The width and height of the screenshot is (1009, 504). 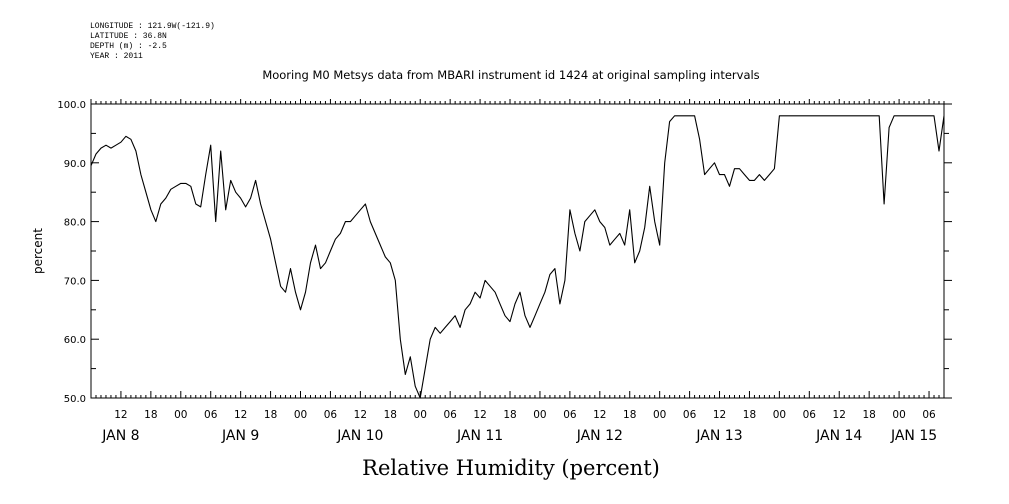 What do you see at coordinates (152, 26) in the screenshot?
I see `meta-longitude: LONGITUDE : 121.9W(-121.9)` at bounding box center [152, 26].